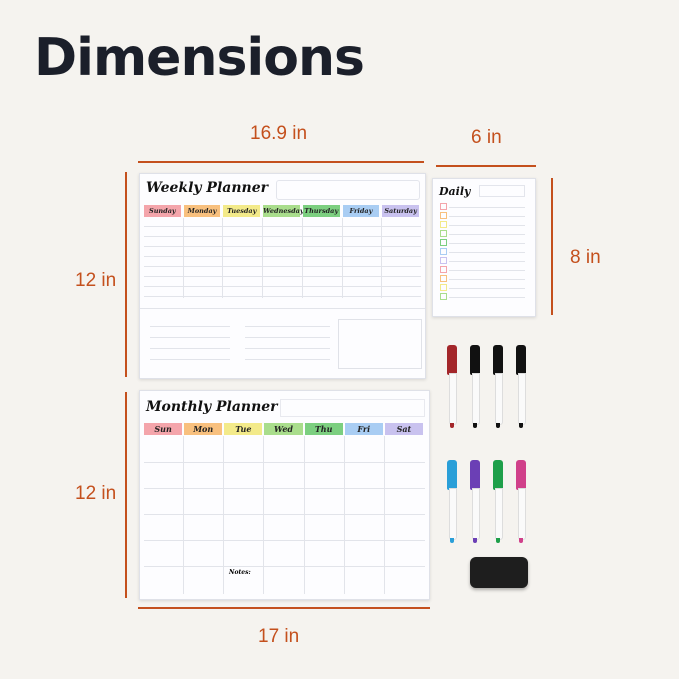  I want to click on eraser, so click(499, 572).